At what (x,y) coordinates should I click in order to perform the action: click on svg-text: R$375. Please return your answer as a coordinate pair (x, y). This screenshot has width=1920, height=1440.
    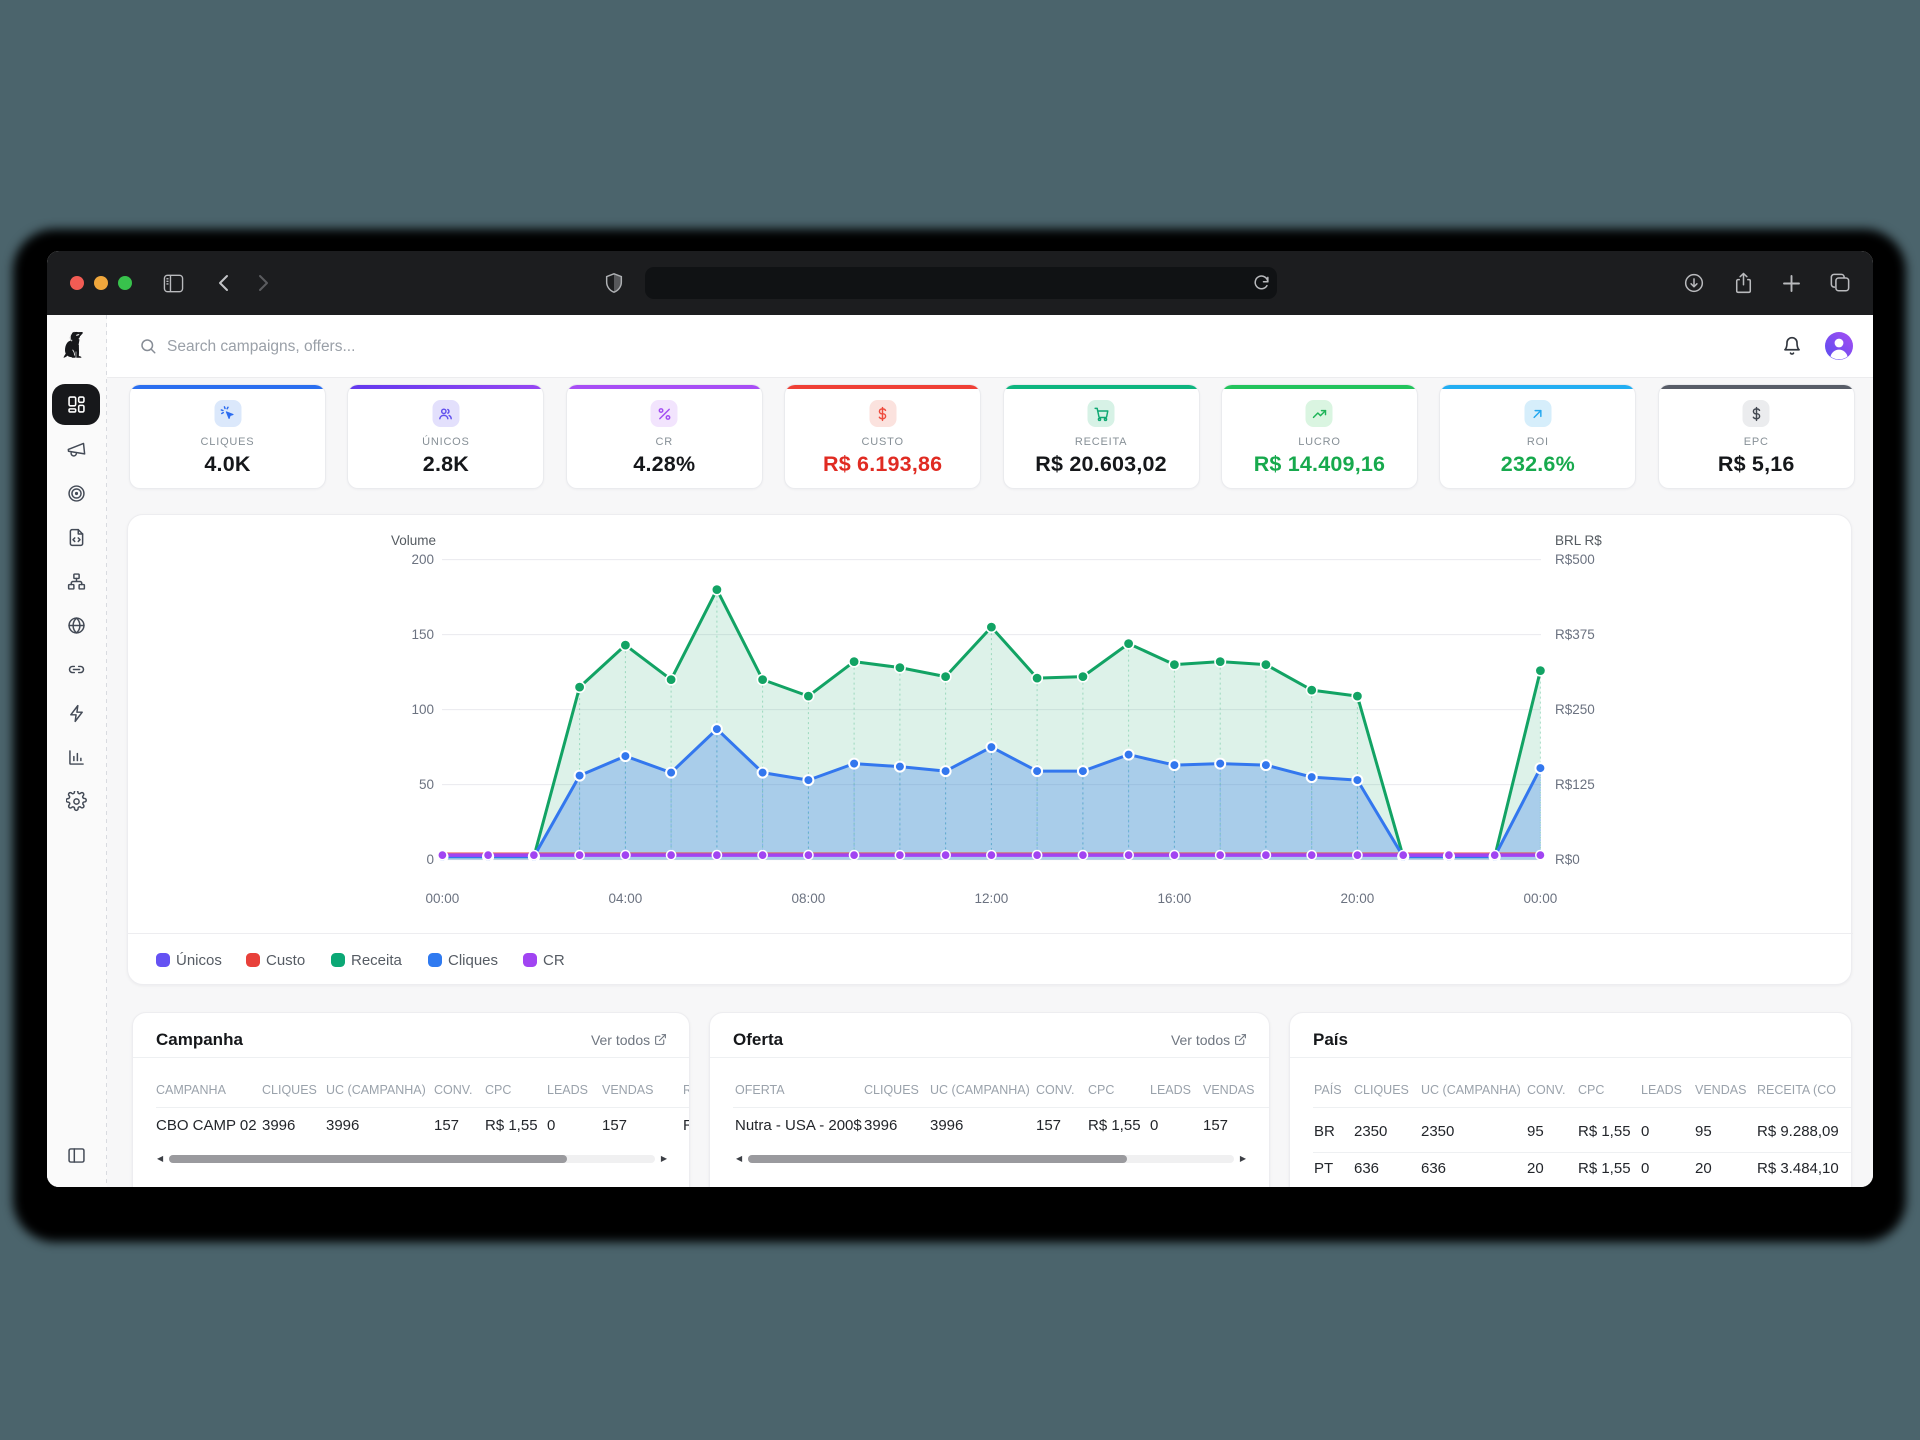
    Looking at the image, I should click on (1575, 634).